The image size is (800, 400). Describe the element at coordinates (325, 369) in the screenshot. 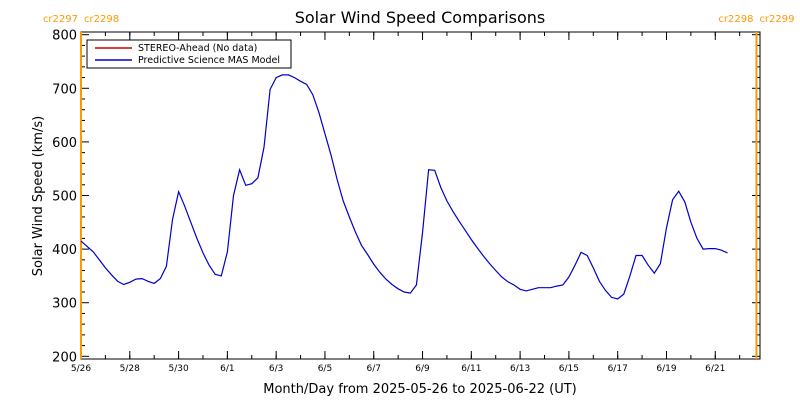

I see `x-tick-label: 6/5` at that location.